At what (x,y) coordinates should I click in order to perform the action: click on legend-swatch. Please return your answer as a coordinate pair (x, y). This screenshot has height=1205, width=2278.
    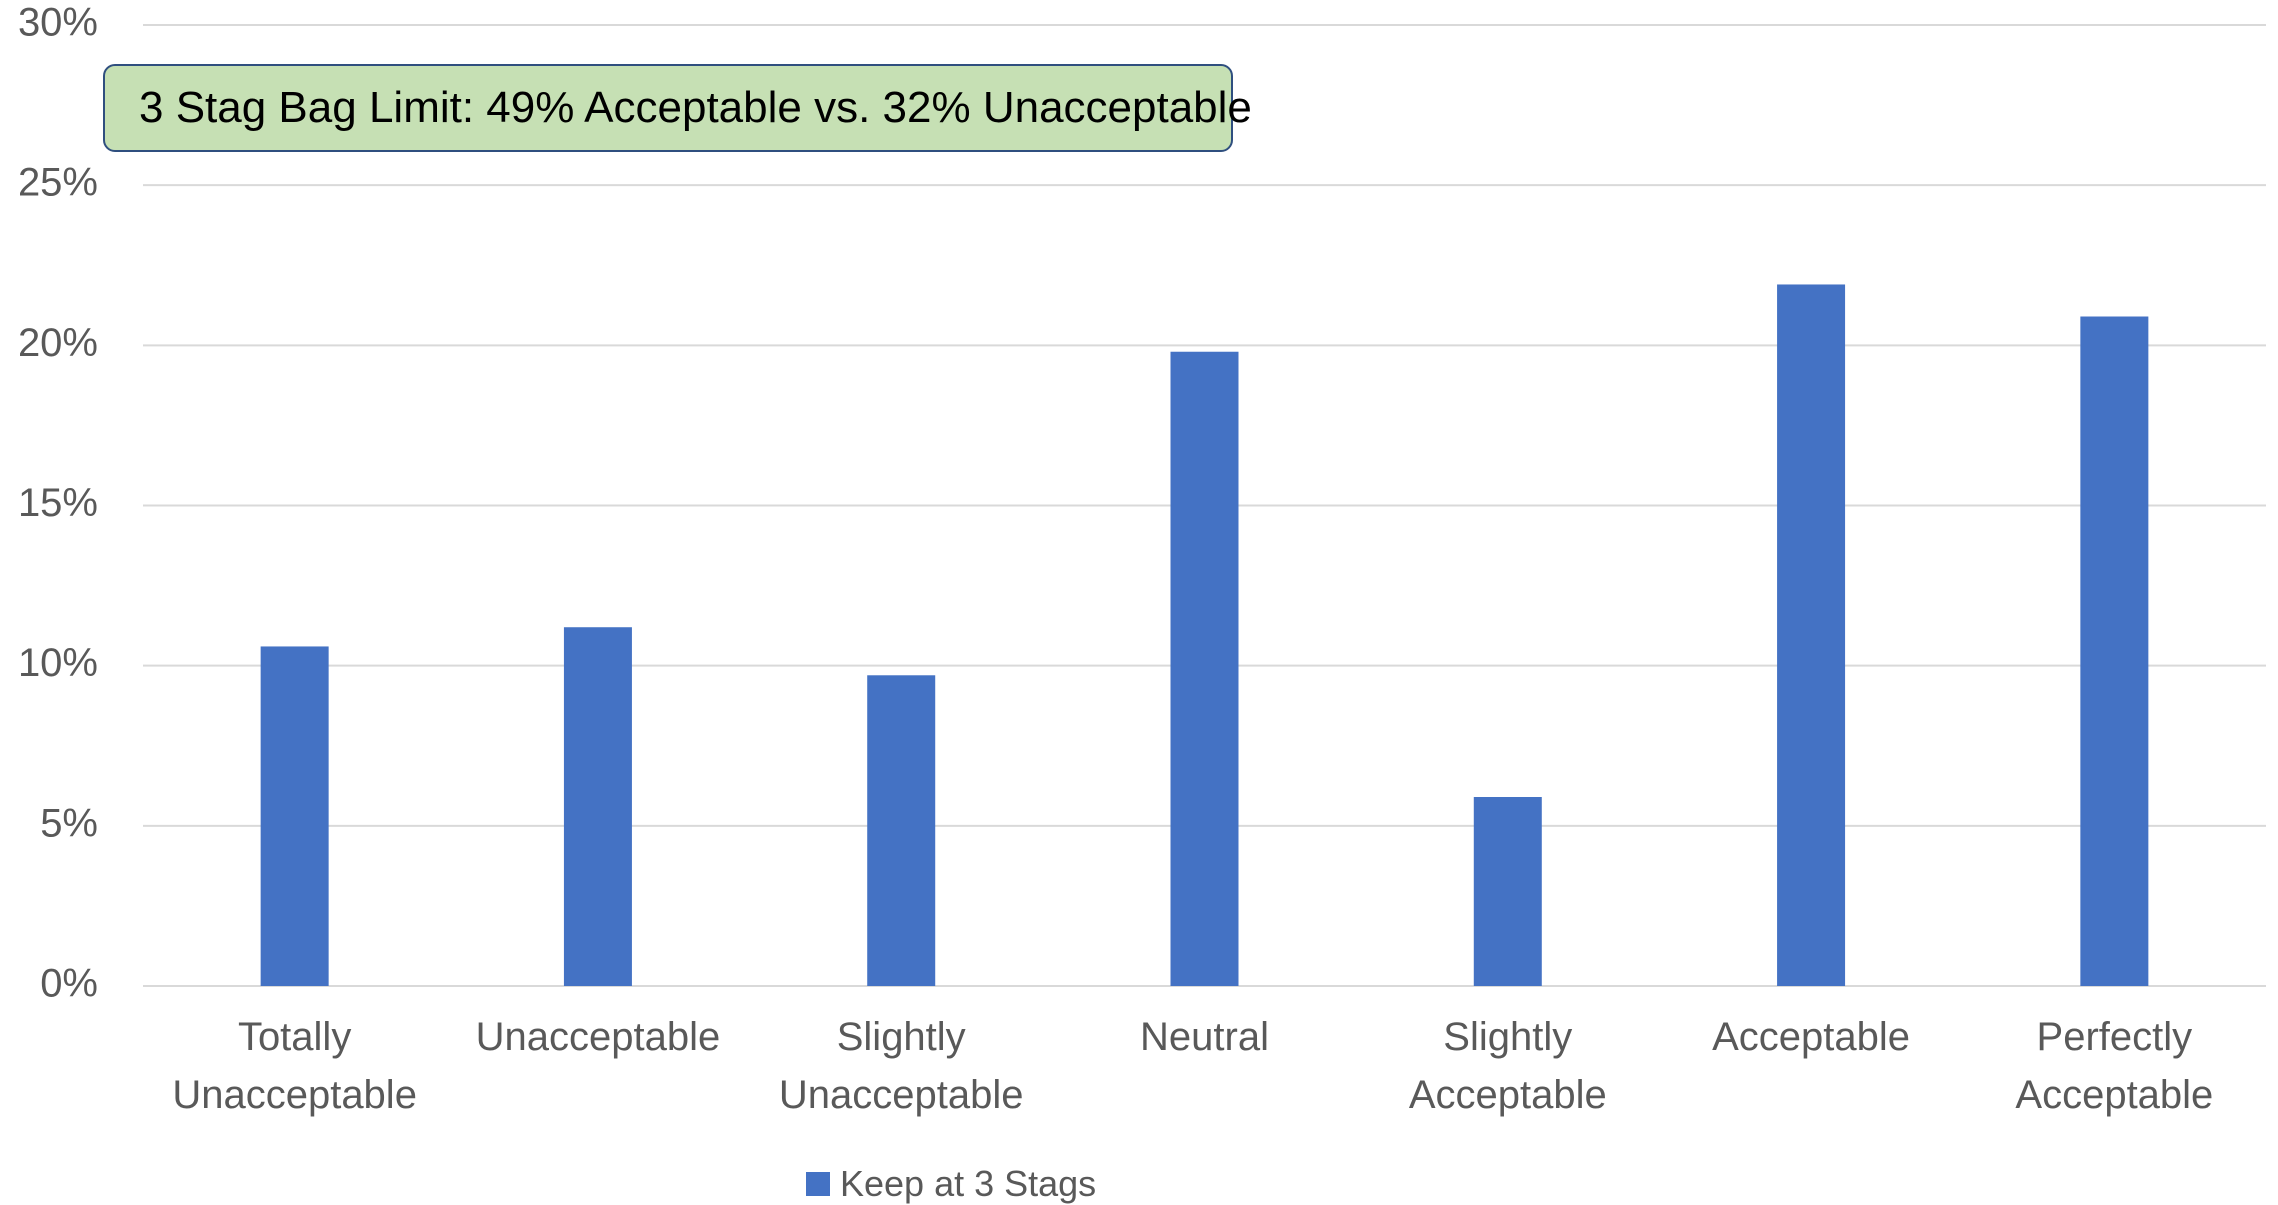
    Looking at the image, I should click on (818, 1184).